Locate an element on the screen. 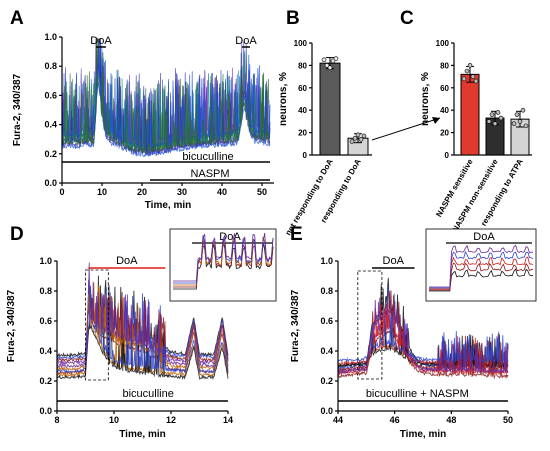 The image size is (550, 451). x-tick-label: 12 is located at coordinates (171, 420).